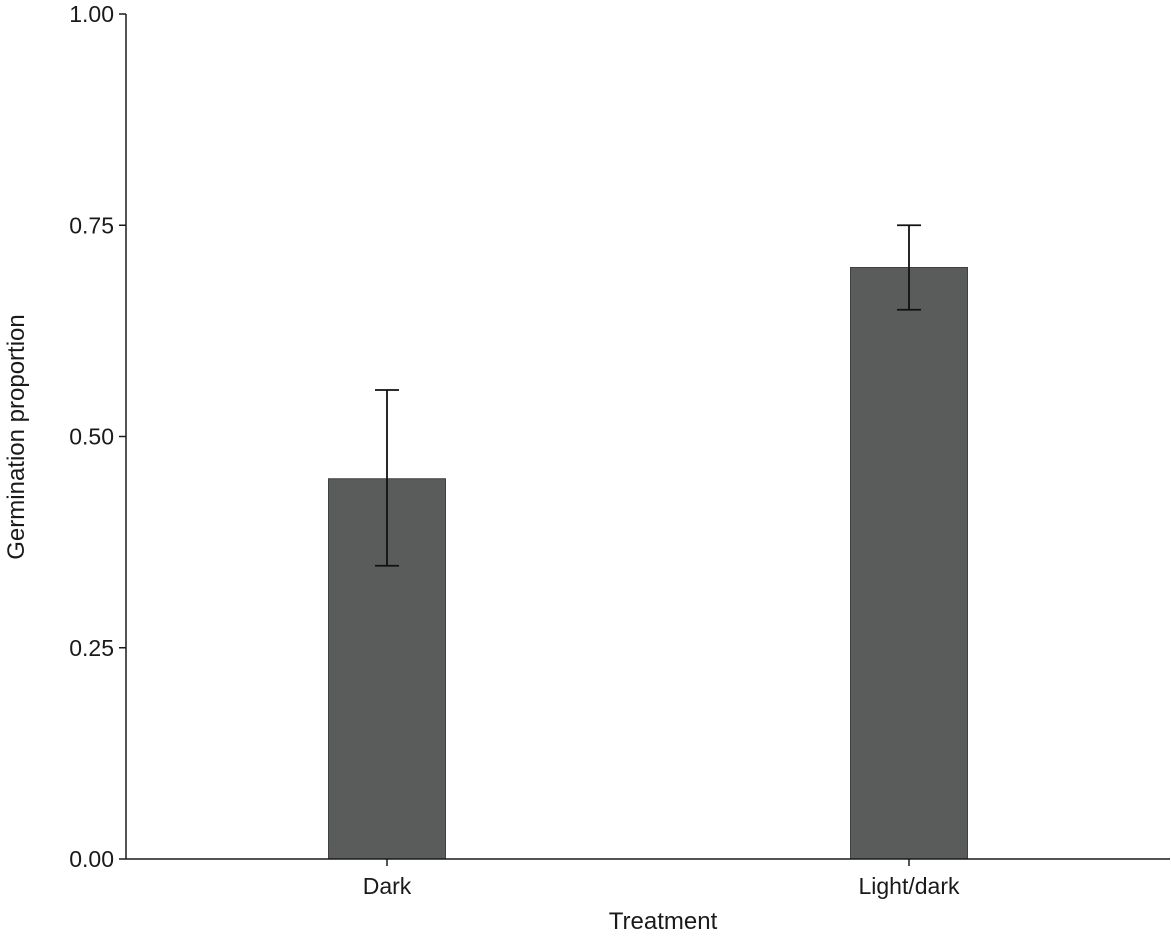 This screenshot has height=939, width=1171. Describe the element at coordinates (91, 859) in the screenshot. I see `y-tick-label: 0.00` at that location.